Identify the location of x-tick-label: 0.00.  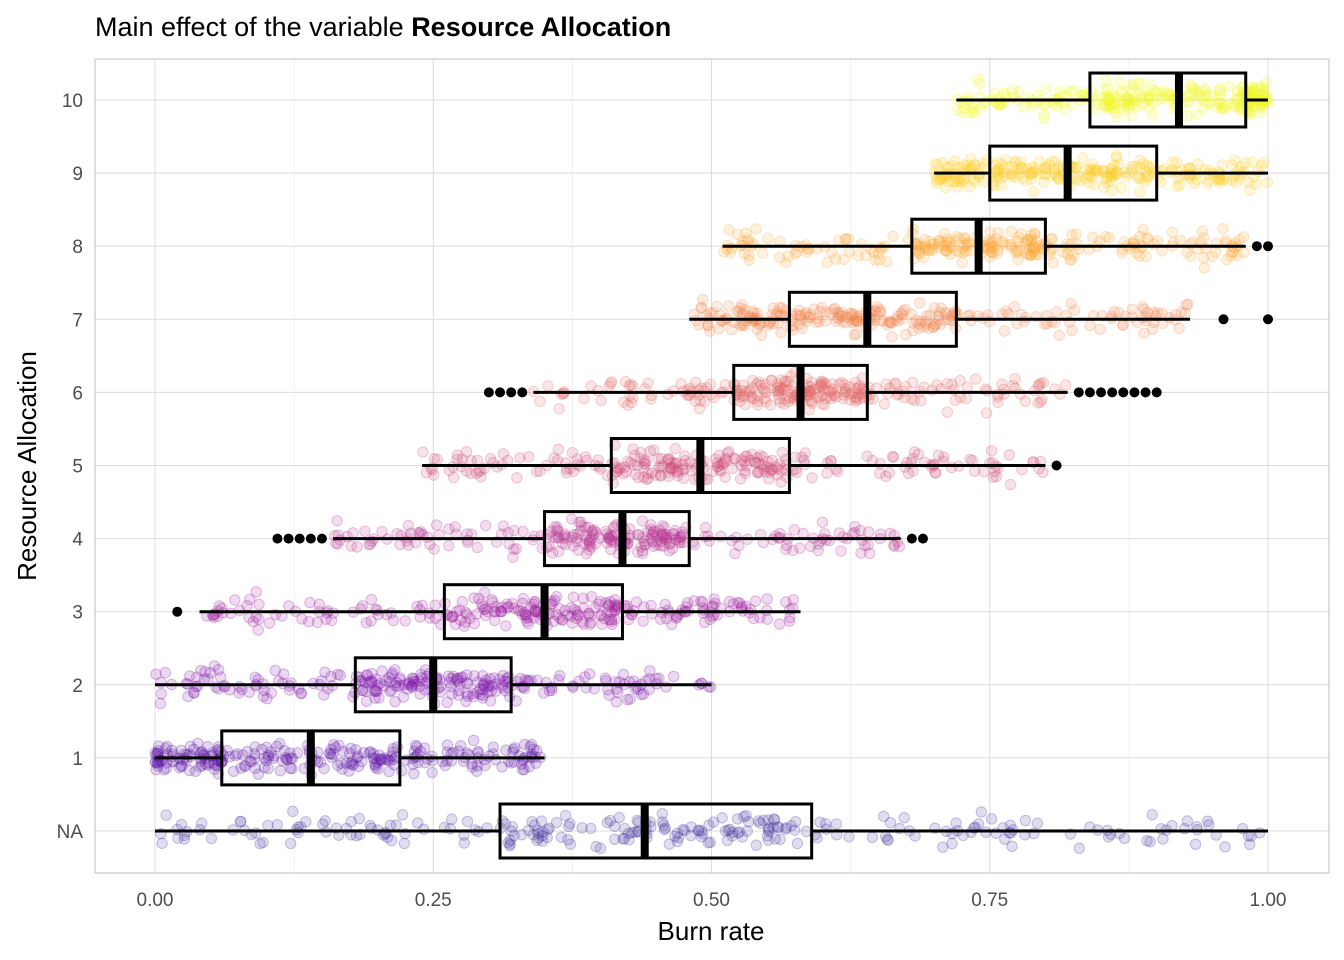
(155, 900).